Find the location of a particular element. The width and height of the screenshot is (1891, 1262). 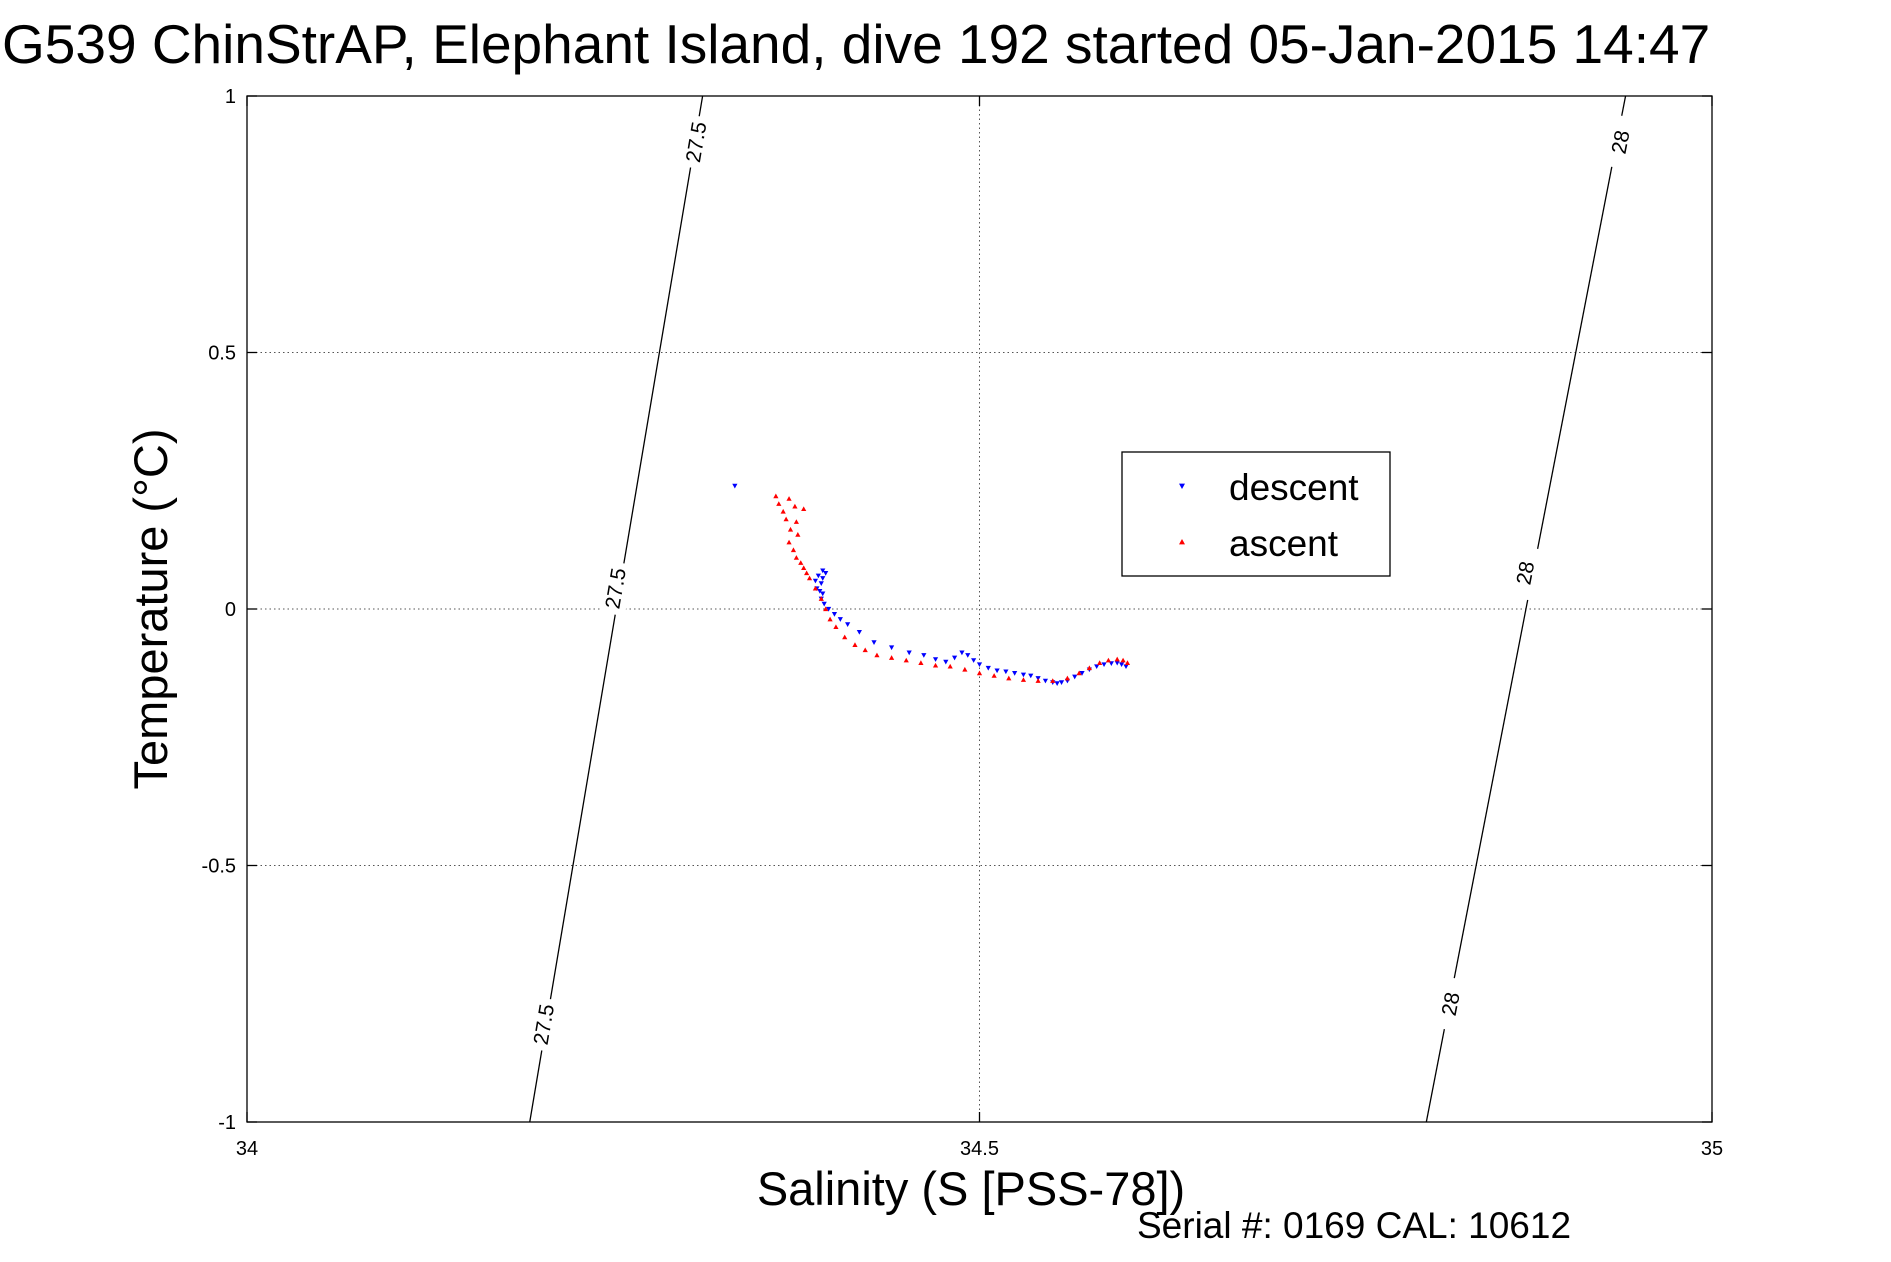

y-tick-label: 0.5 is located at coordinates (222, 354).